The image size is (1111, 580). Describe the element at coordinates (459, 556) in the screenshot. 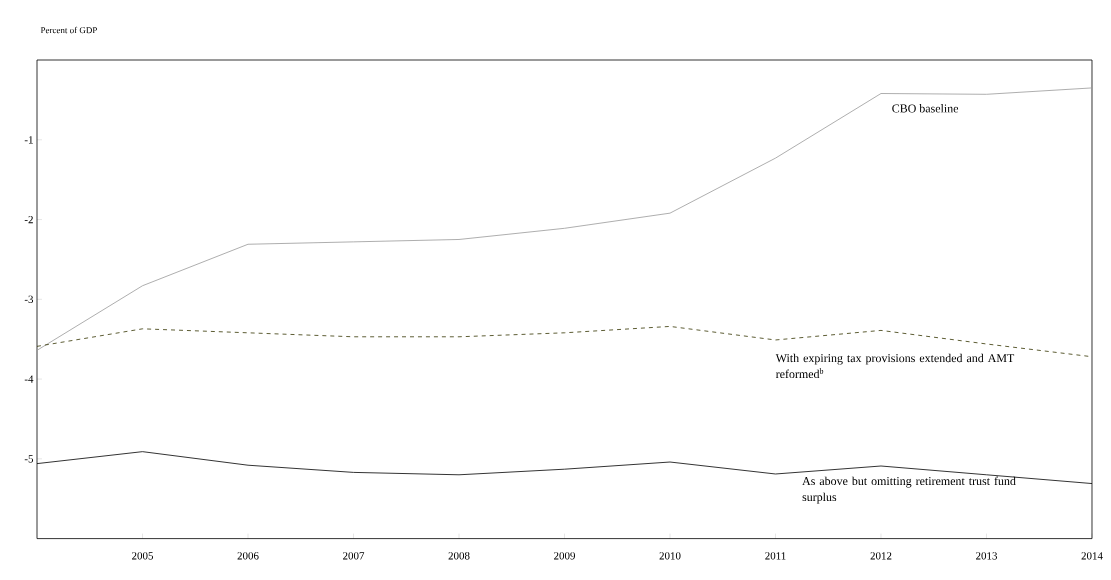

I see `x-tick-label: 2008` at that location.